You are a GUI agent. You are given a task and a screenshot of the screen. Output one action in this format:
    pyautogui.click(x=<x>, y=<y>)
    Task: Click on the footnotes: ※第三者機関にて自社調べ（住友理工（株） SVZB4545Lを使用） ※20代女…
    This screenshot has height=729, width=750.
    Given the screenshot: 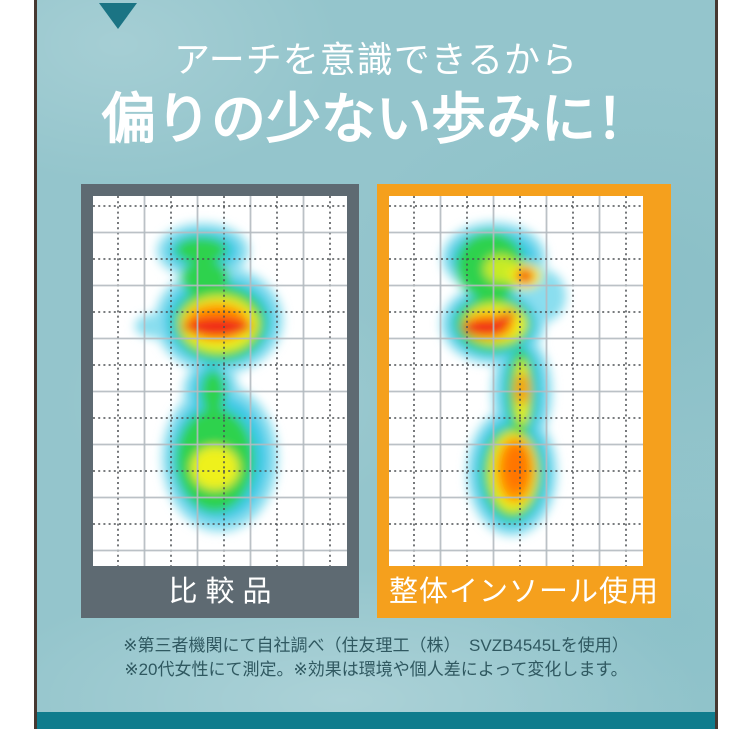 What is the action you would take?
    pyautogui.click(x=376, y=658)
    